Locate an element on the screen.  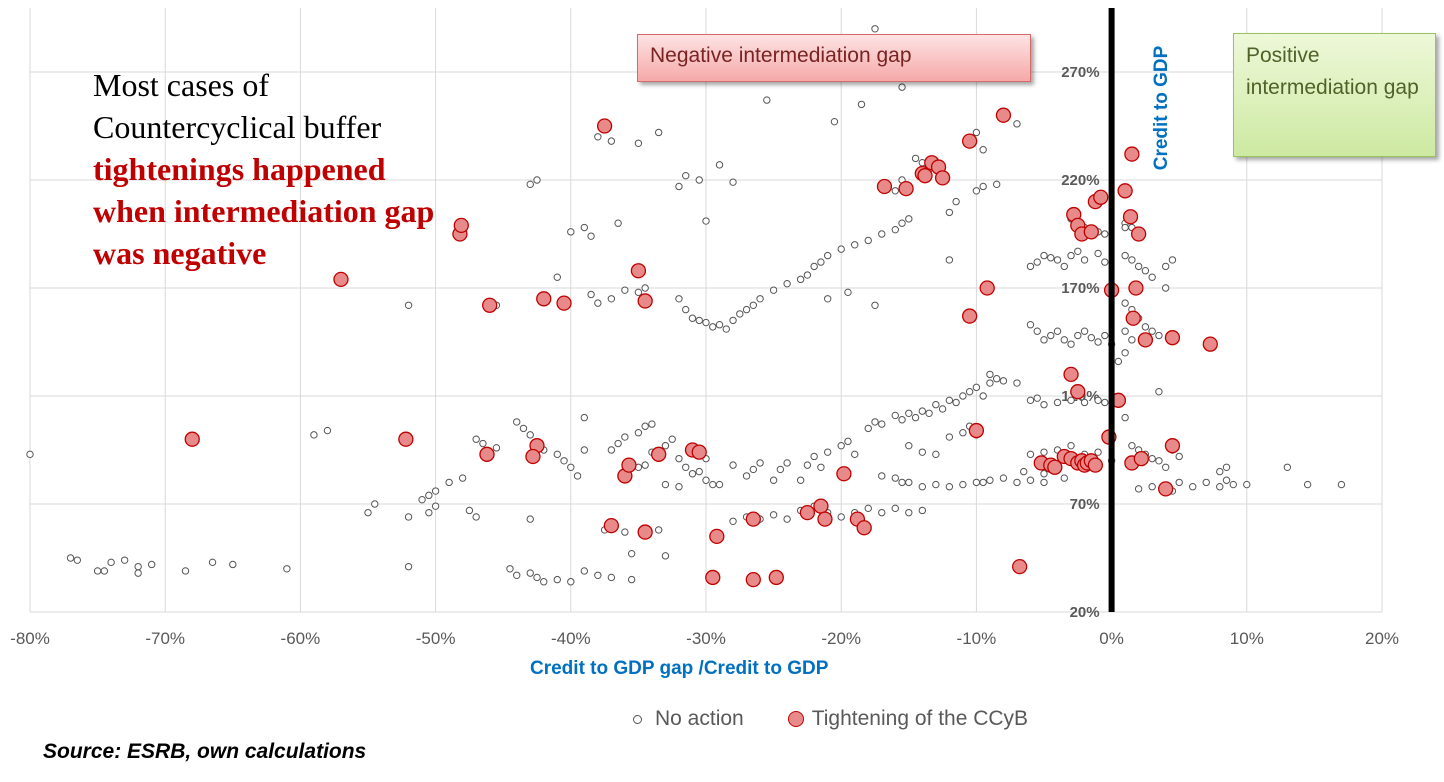
y-tick-label: 70% is located at coordinates (1085, 504).